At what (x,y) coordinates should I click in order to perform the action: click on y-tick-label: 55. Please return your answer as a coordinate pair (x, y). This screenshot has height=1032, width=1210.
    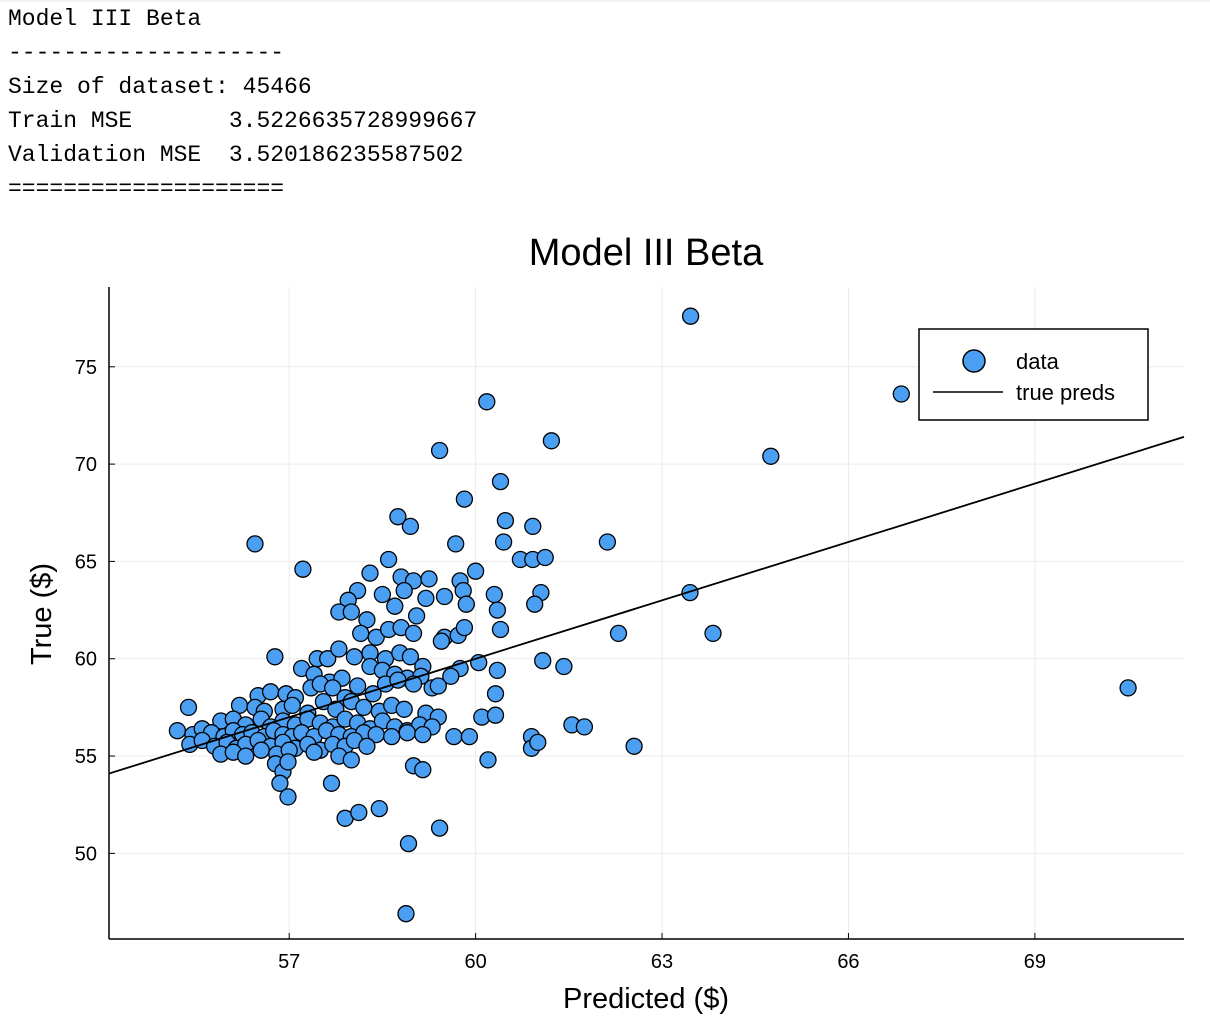
    Looking at the image, I should click on (86, 757).